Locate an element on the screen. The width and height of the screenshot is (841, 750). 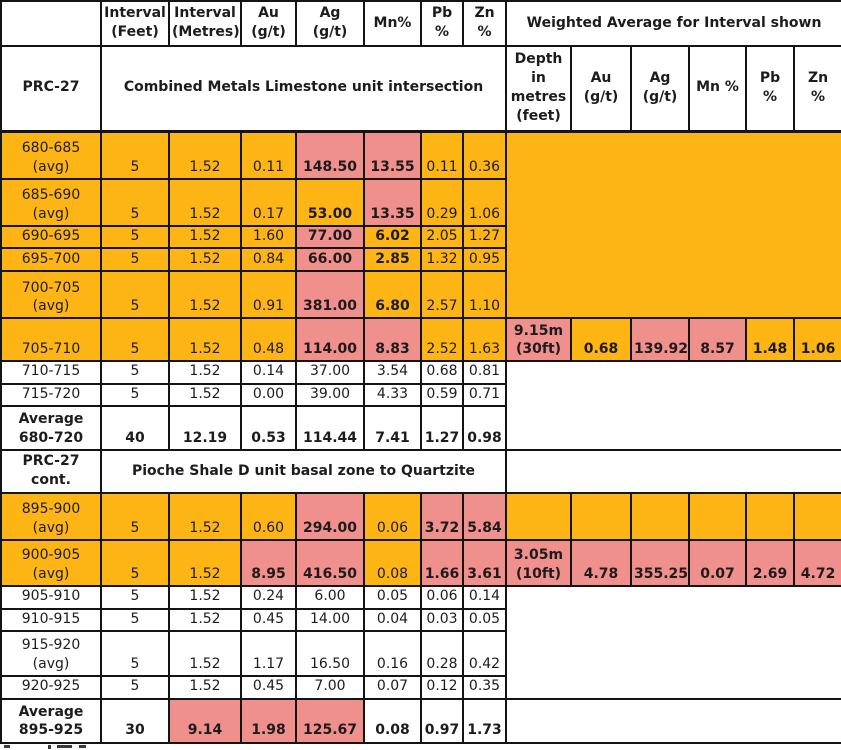
interval-label: 705-710 is located at coordinates (51, 340).